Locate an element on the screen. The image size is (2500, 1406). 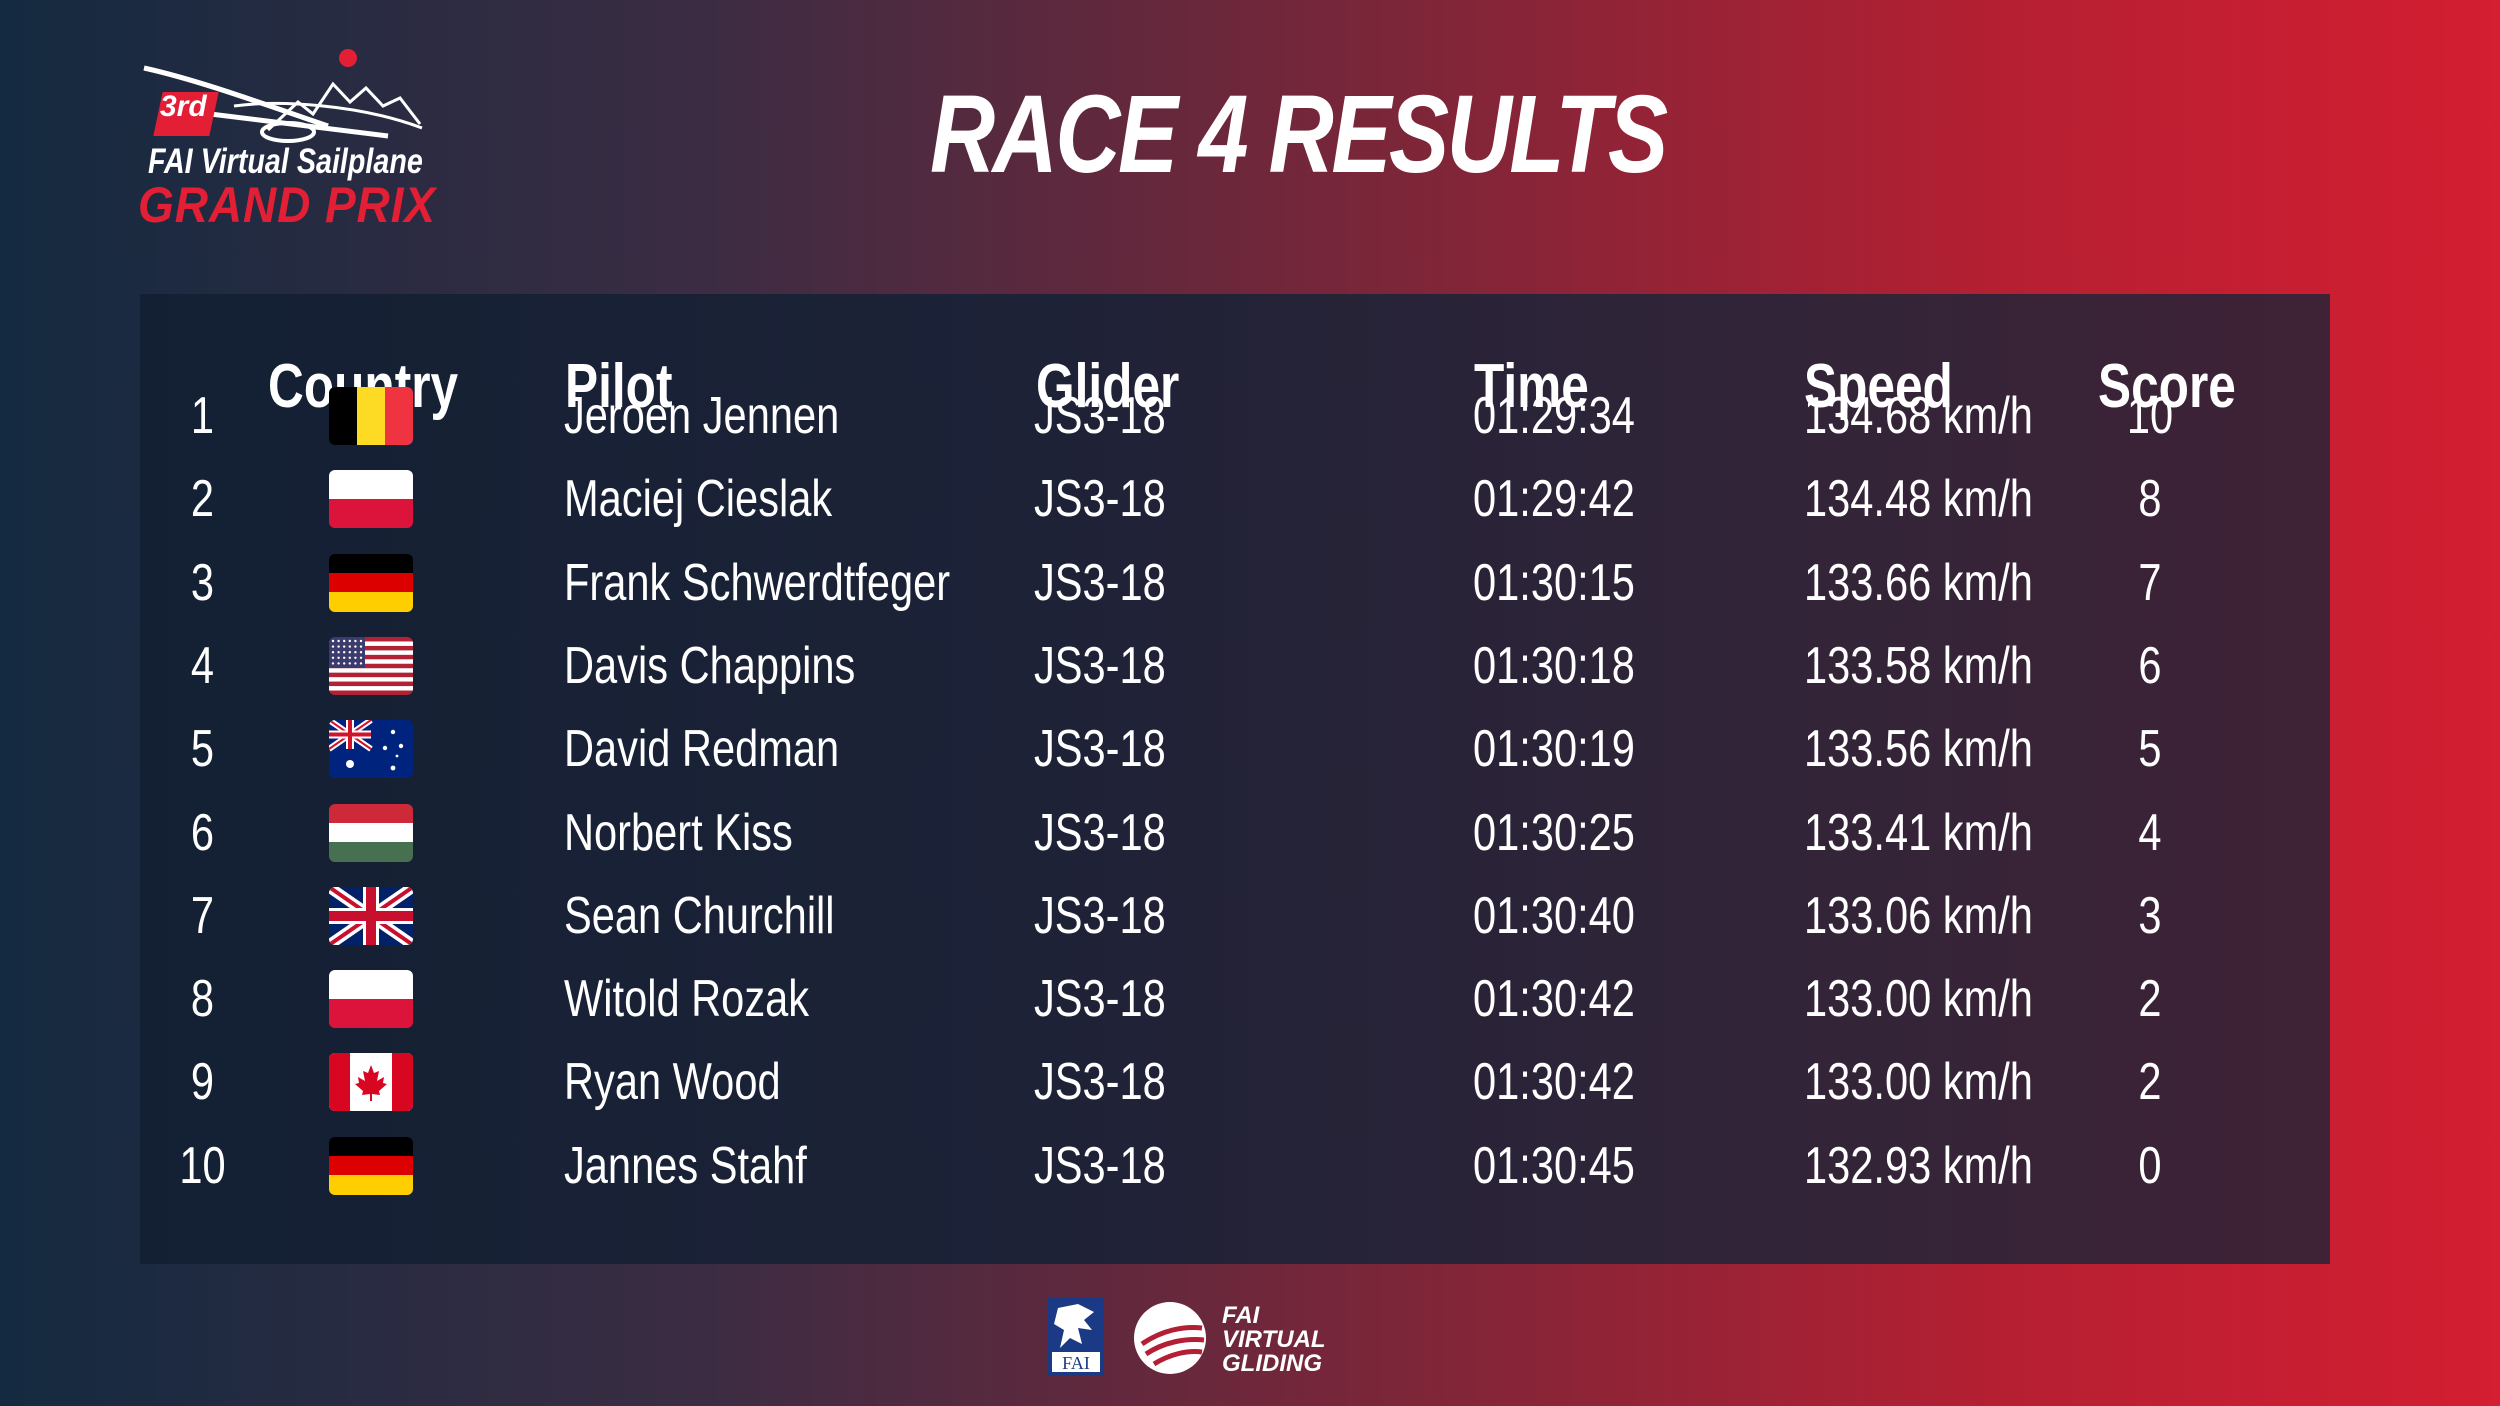
time-cell: 01:29:34 is located at coordinates (1554, 416).